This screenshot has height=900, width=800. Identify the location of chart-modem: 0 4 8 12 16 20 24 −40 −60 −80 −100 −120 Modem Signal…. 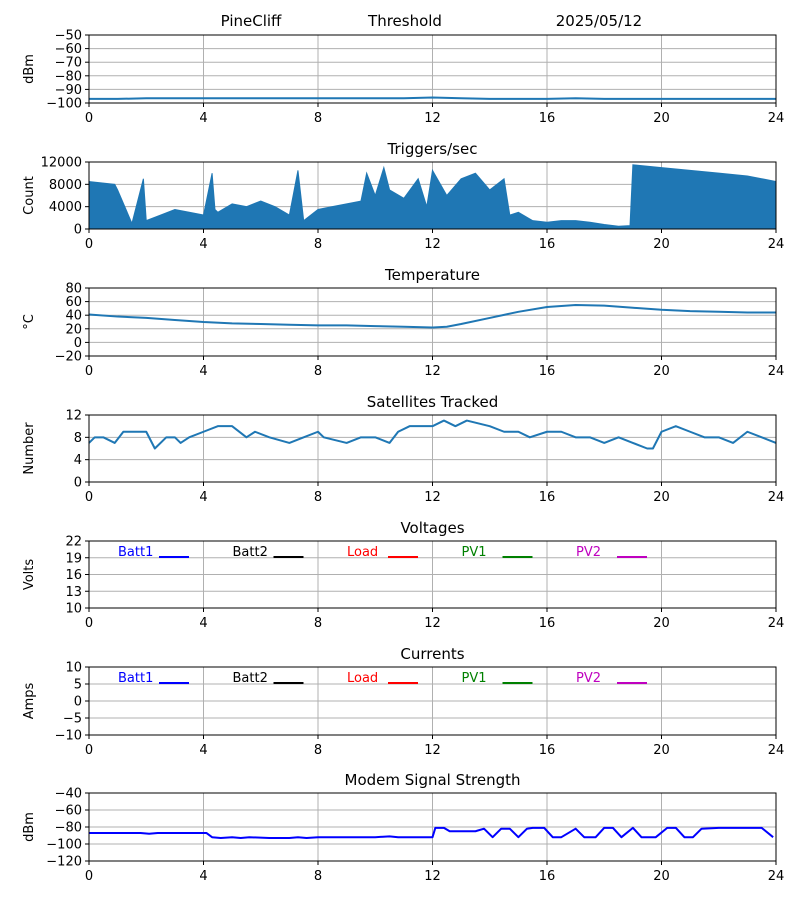
(403, 827).